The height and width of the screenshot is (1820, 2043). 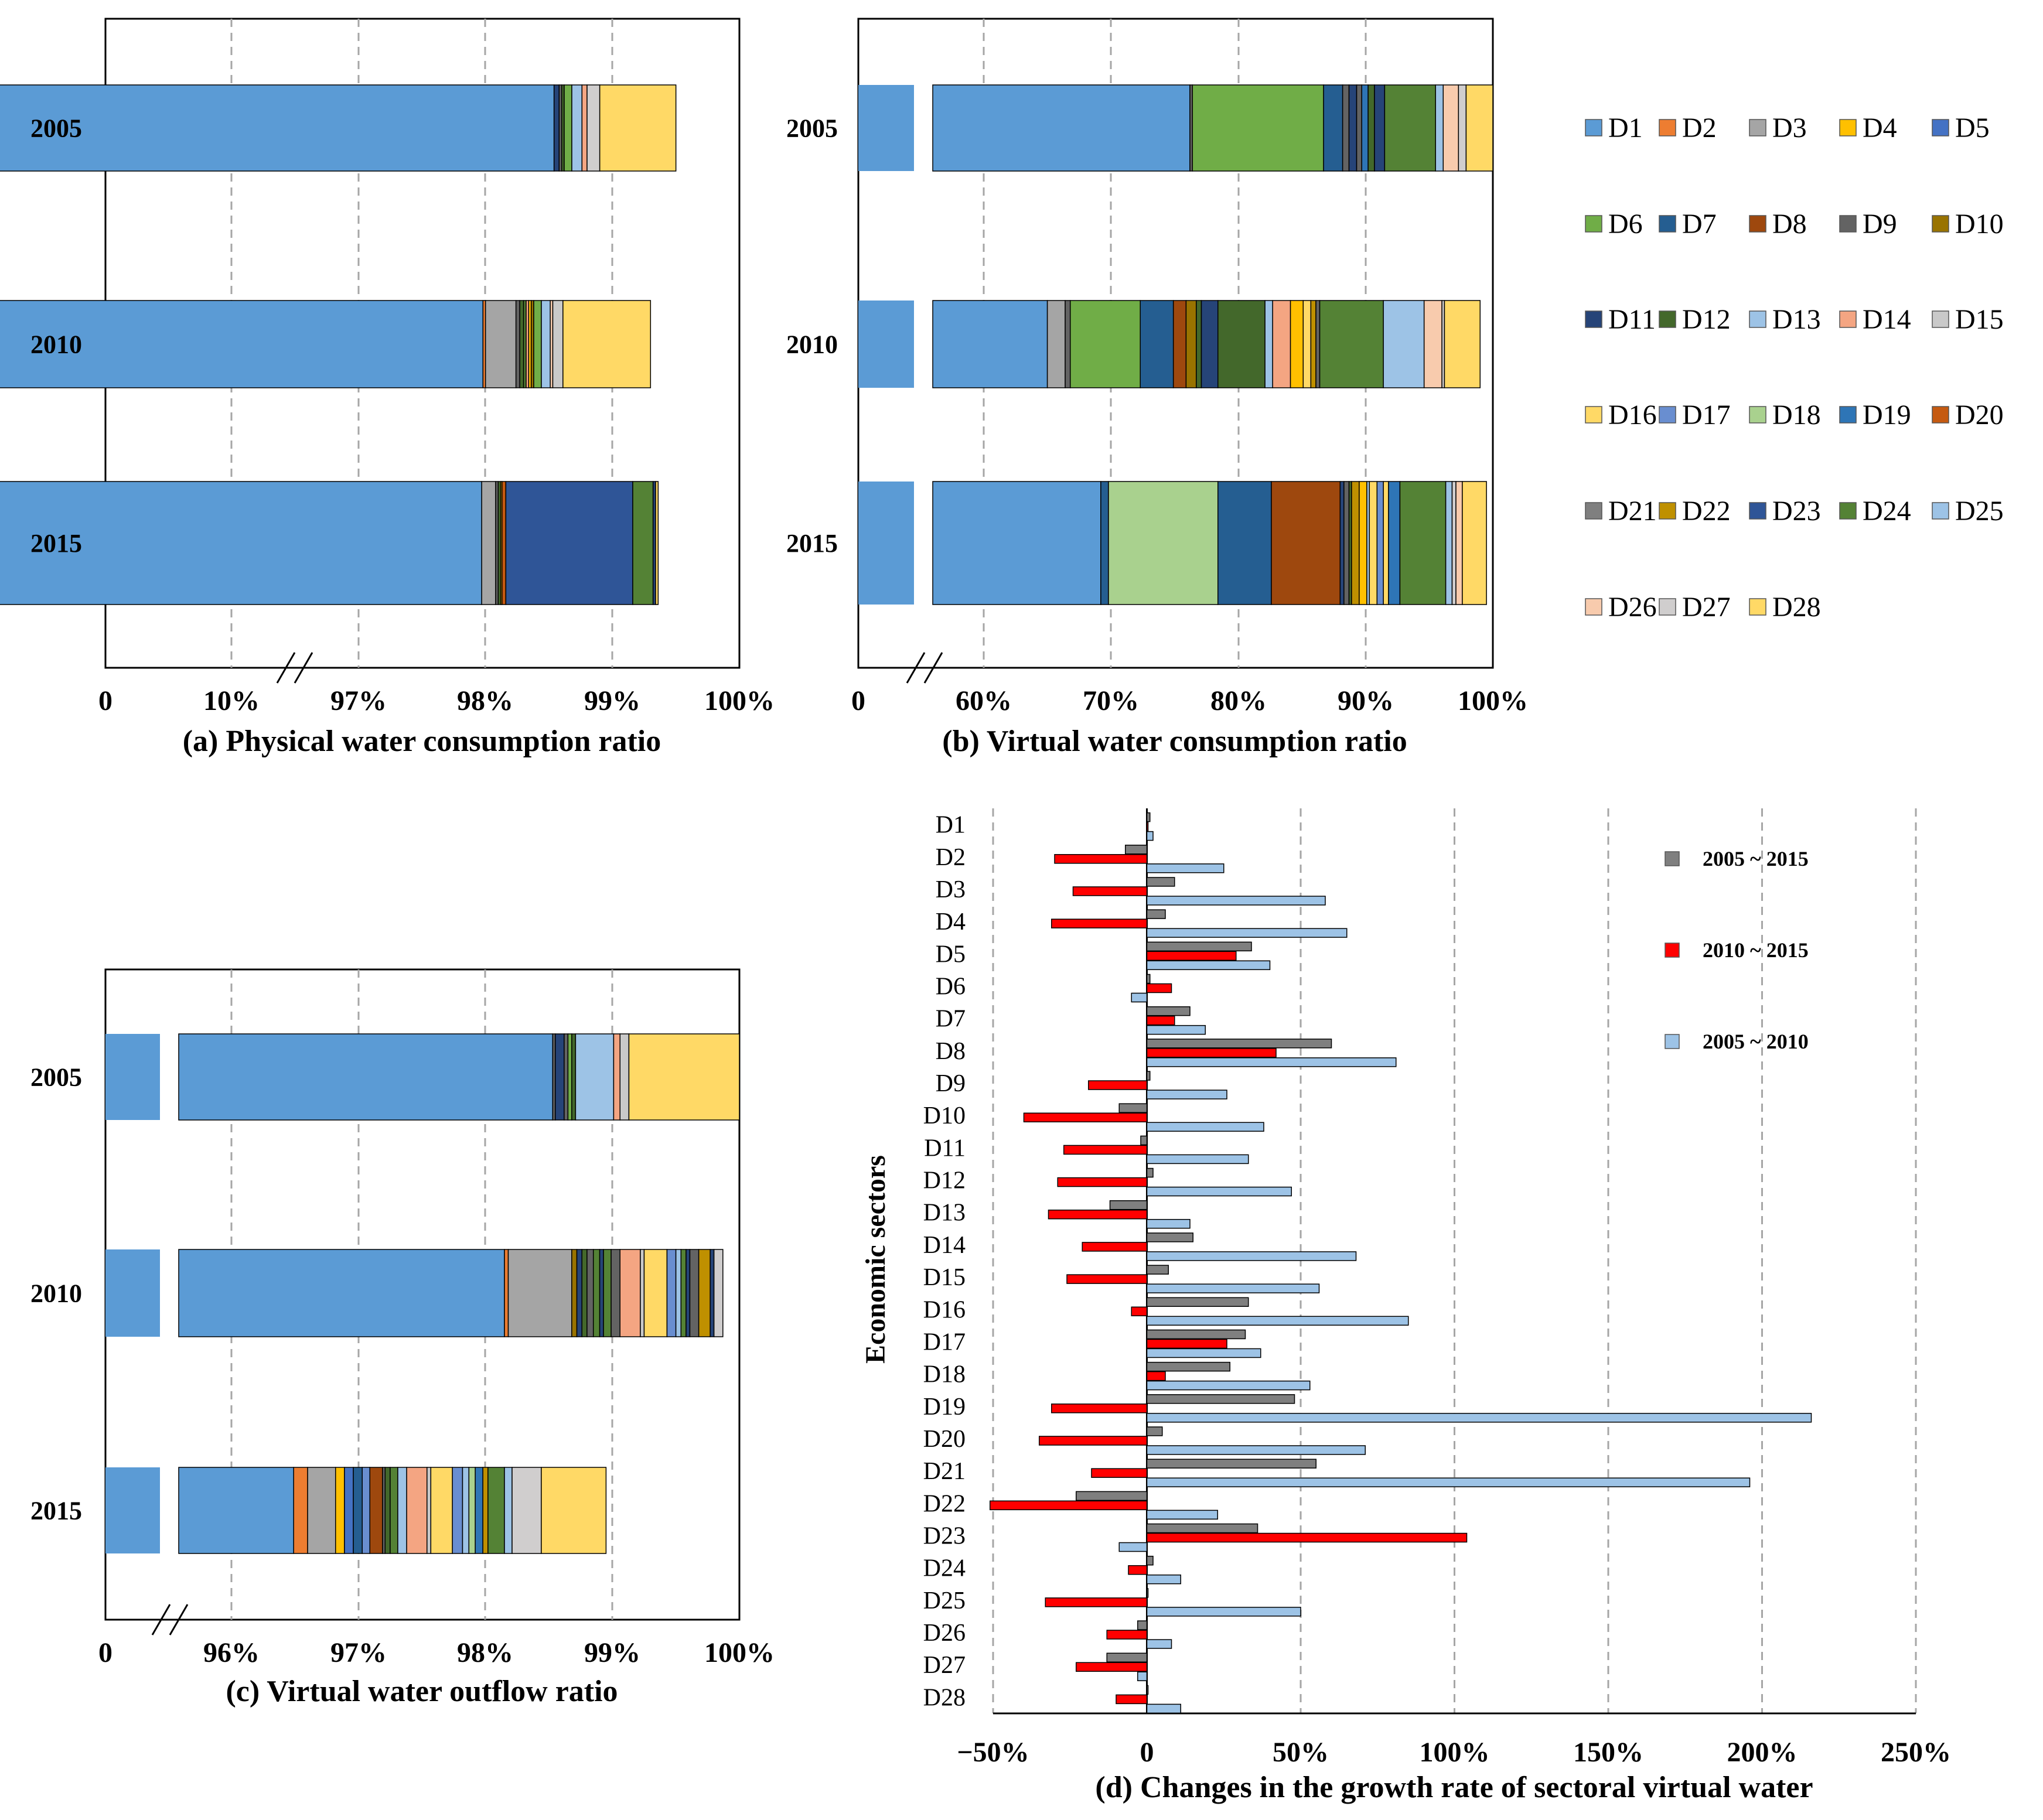 What do you see at coordinates (358, 1510) in the screenshot?
I see `bar-segment-D7` at bounding box center [358, 1510].